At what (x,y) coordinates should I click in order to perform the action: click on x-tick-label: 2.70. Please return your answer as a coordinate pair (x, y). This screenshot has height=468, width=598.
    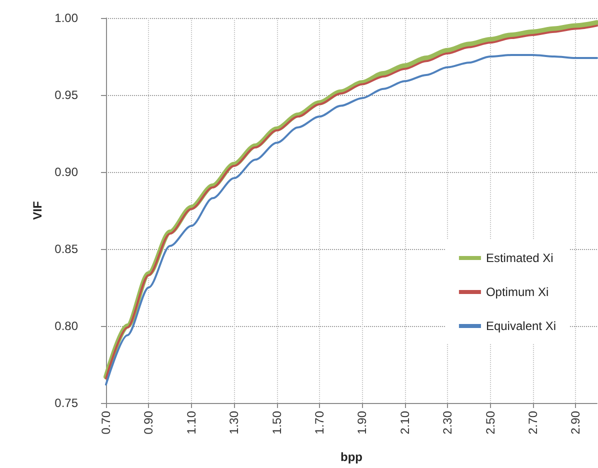
    Looking at the image, I should click on (533, 422).